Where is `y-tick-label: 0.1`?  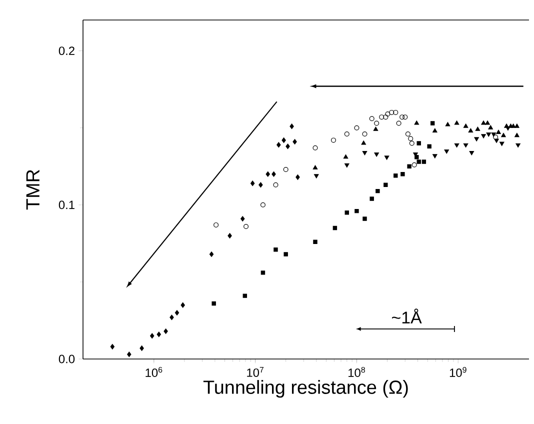 y-tick-label: 0.1 is located at coordinates (66, 205).